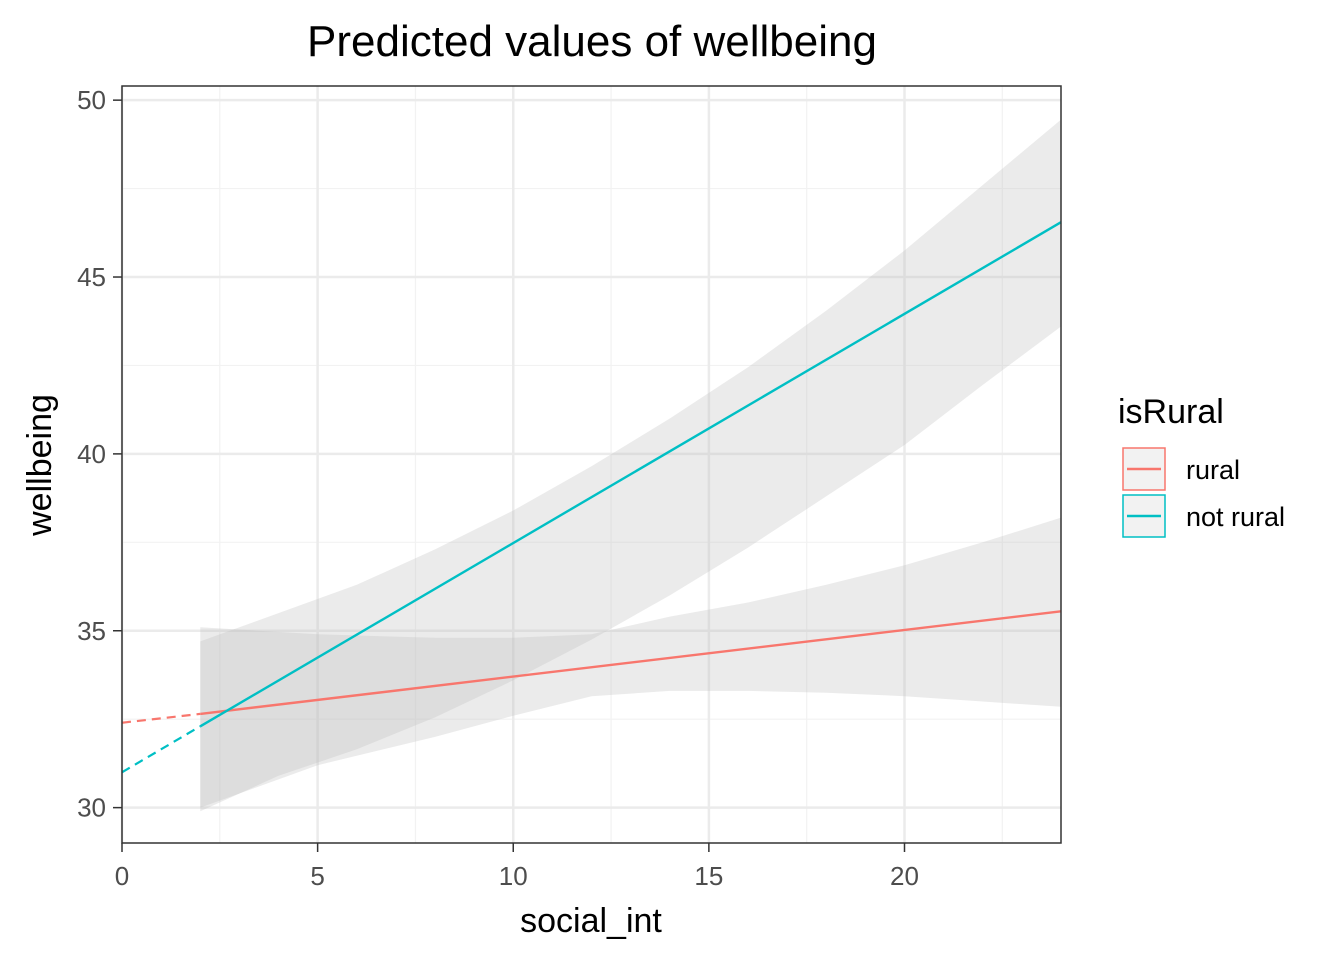 The image size is (1344, 960). What do you see at coordinates (591, 921) in the screenshot?
I see `x-axis-title: social_int` at bounding box center [591, 921].